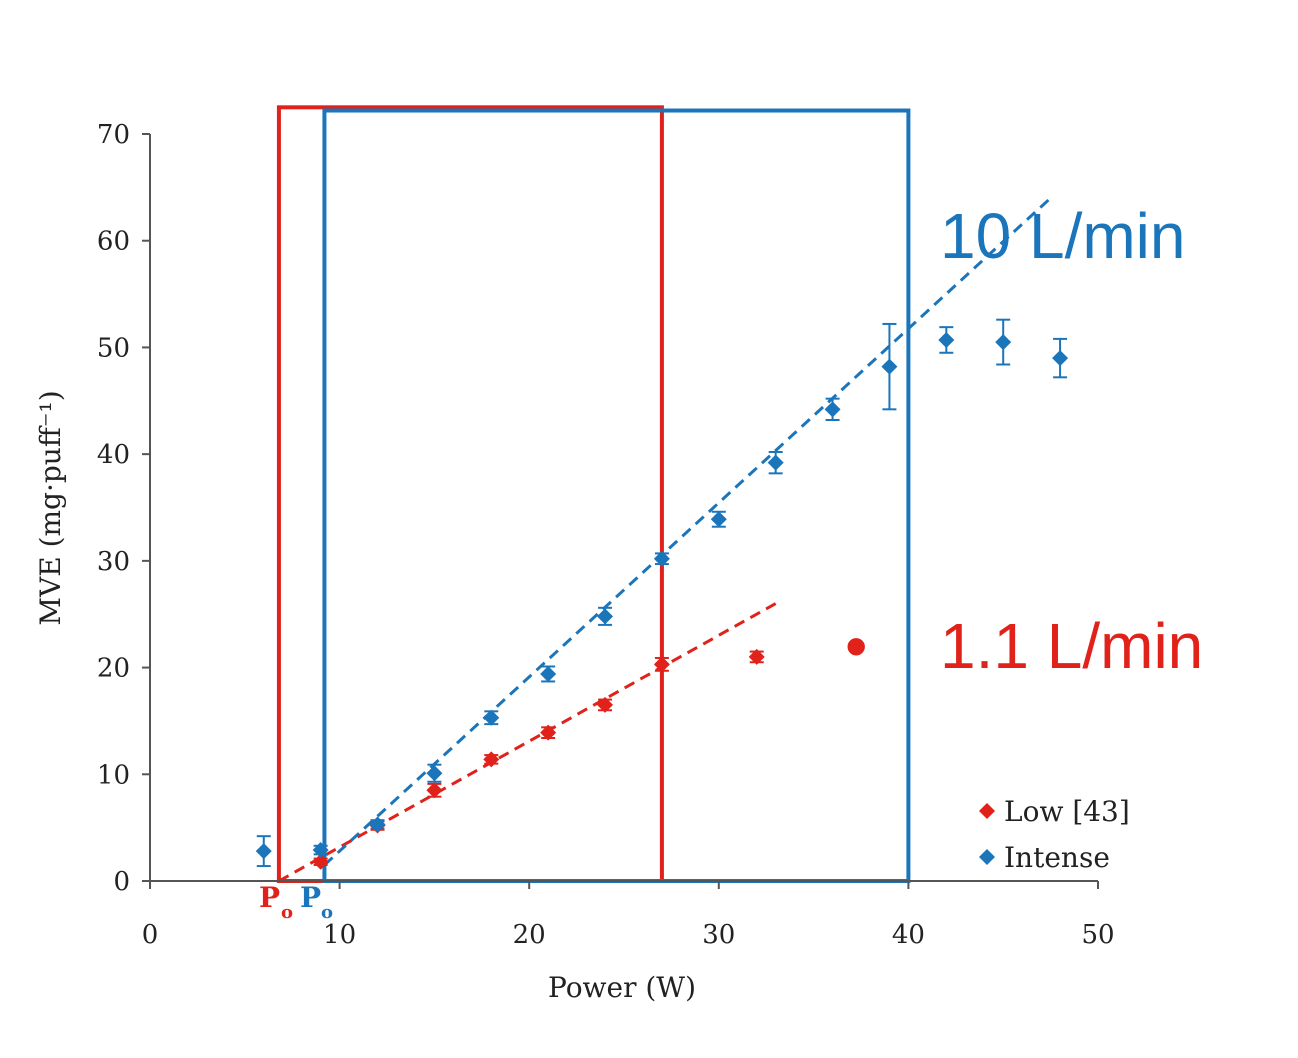  Describe the element at coordinates (908, 935) in the screenshot. I see `x-tick-label: 40` at that location.